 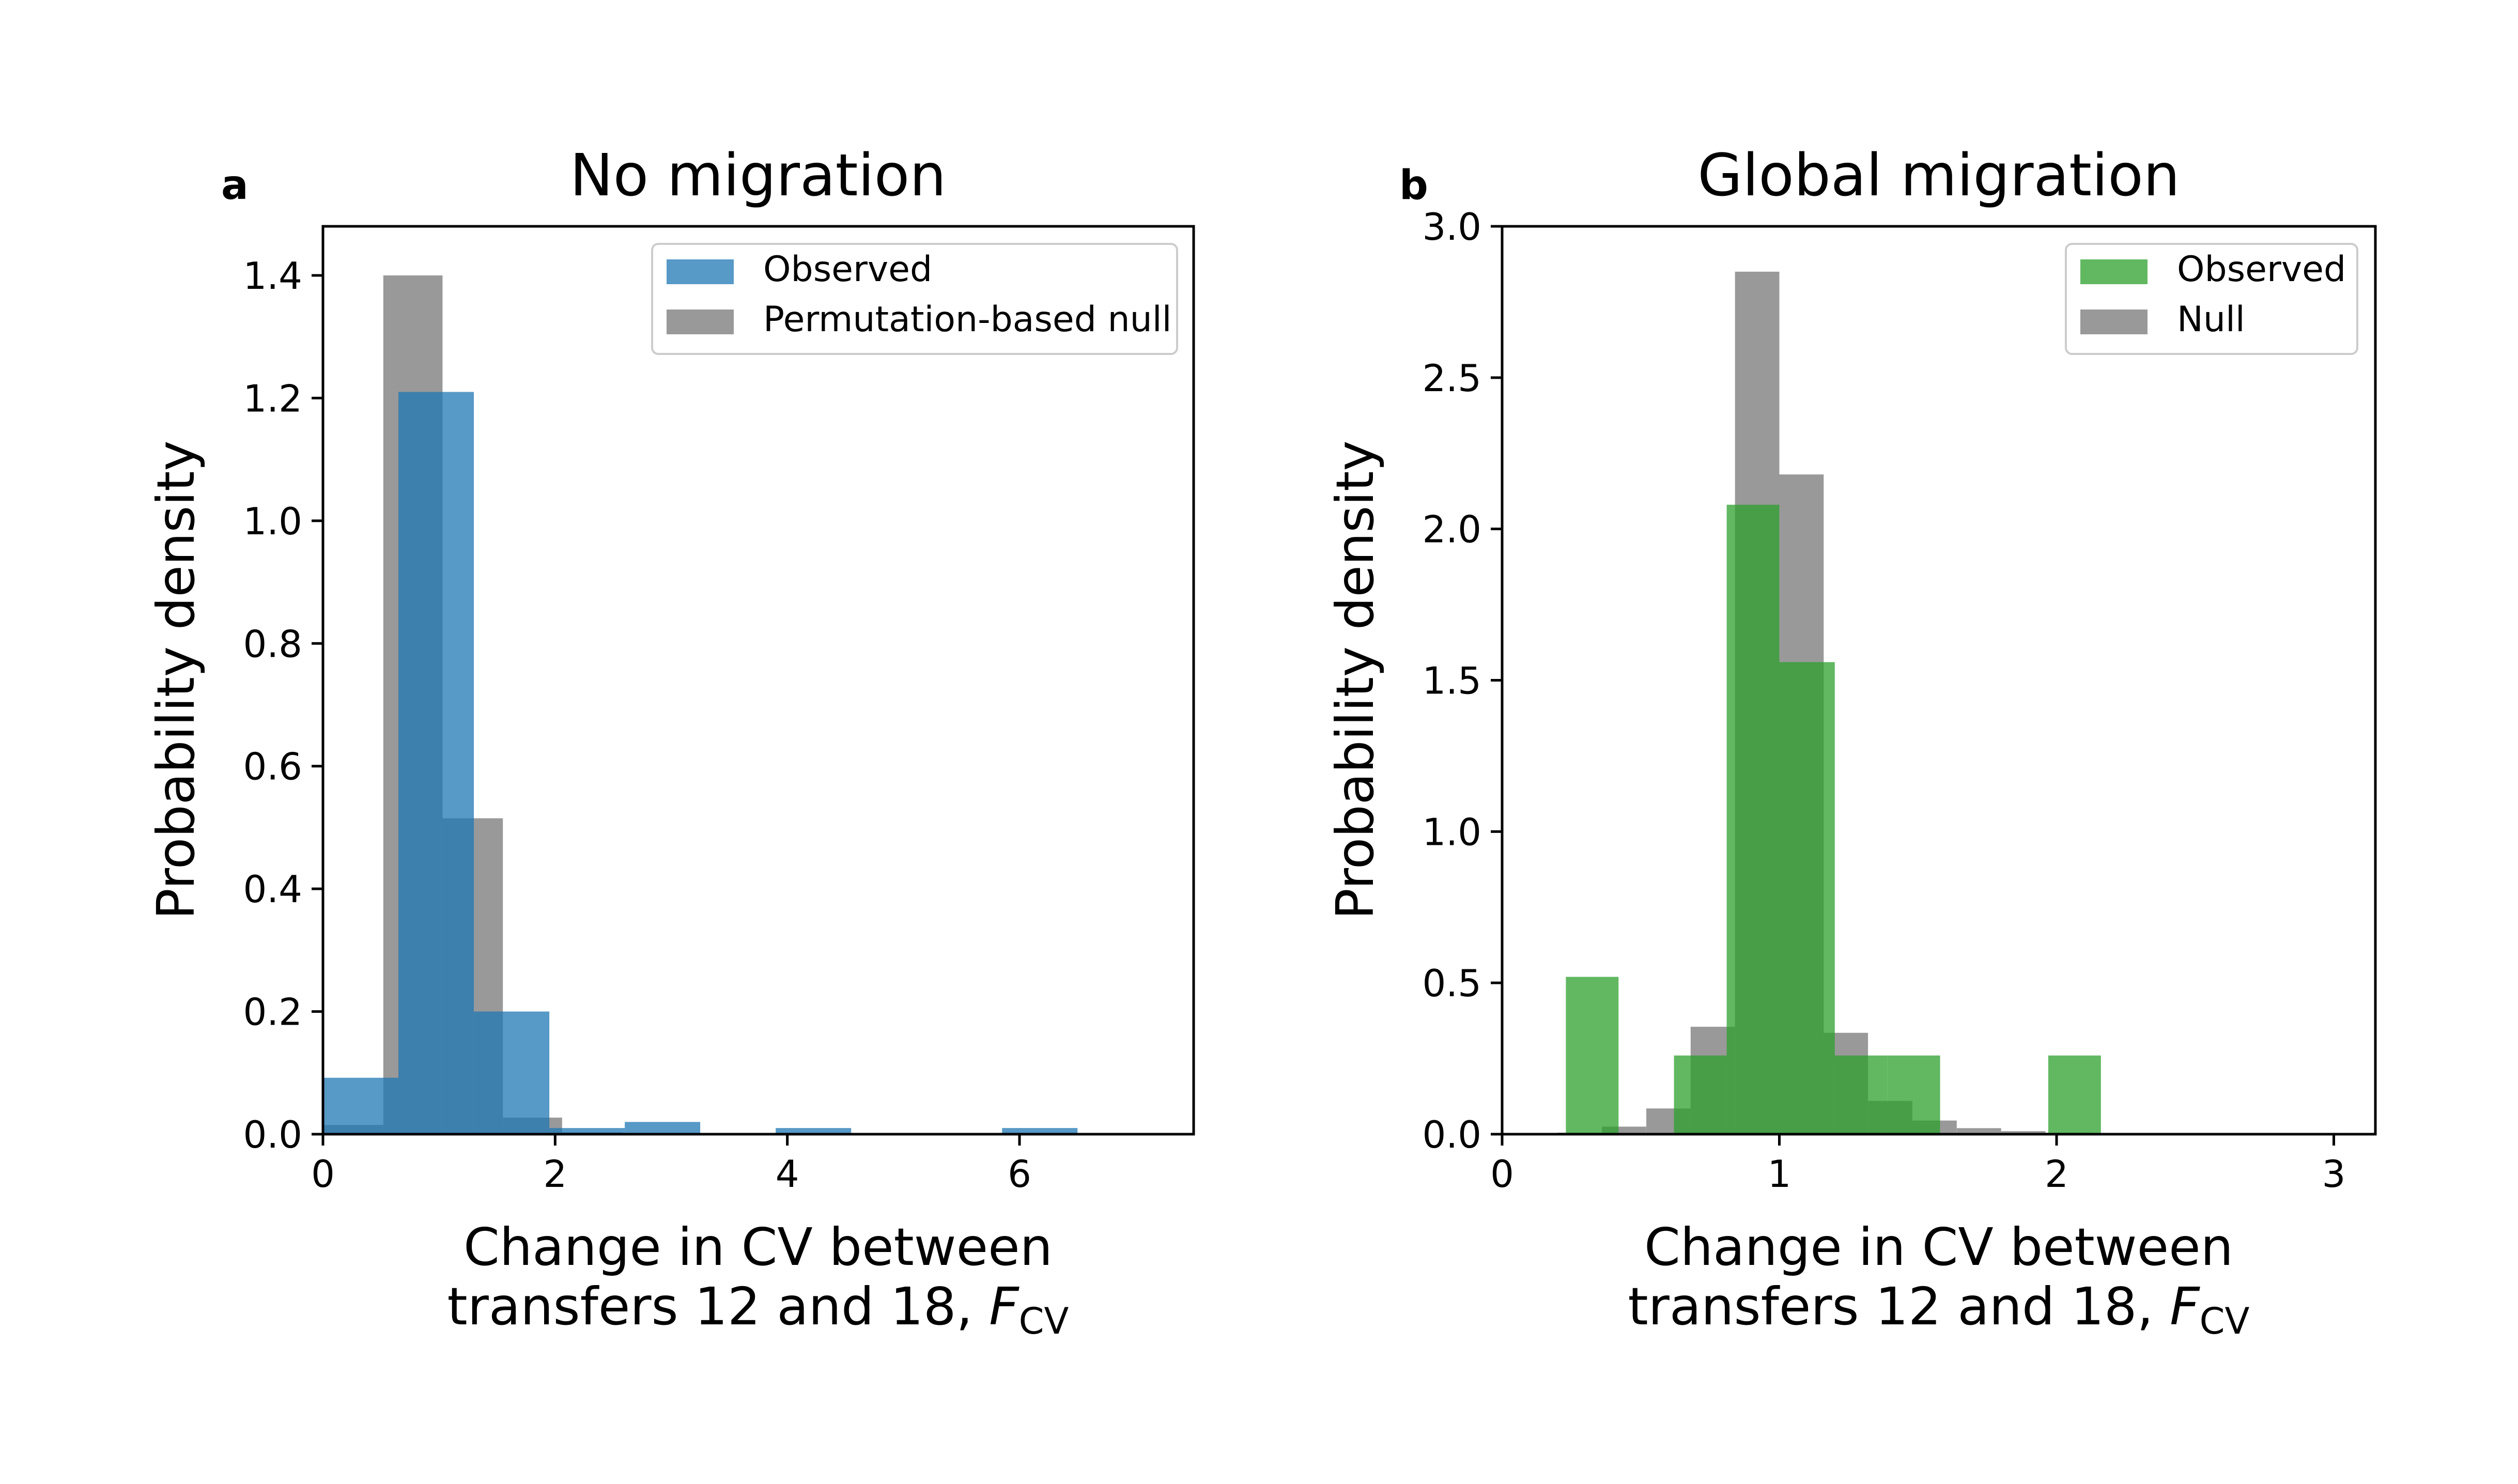 I want to click on x-tick-label-b-2: 2, so click(x=2056, y=1174).